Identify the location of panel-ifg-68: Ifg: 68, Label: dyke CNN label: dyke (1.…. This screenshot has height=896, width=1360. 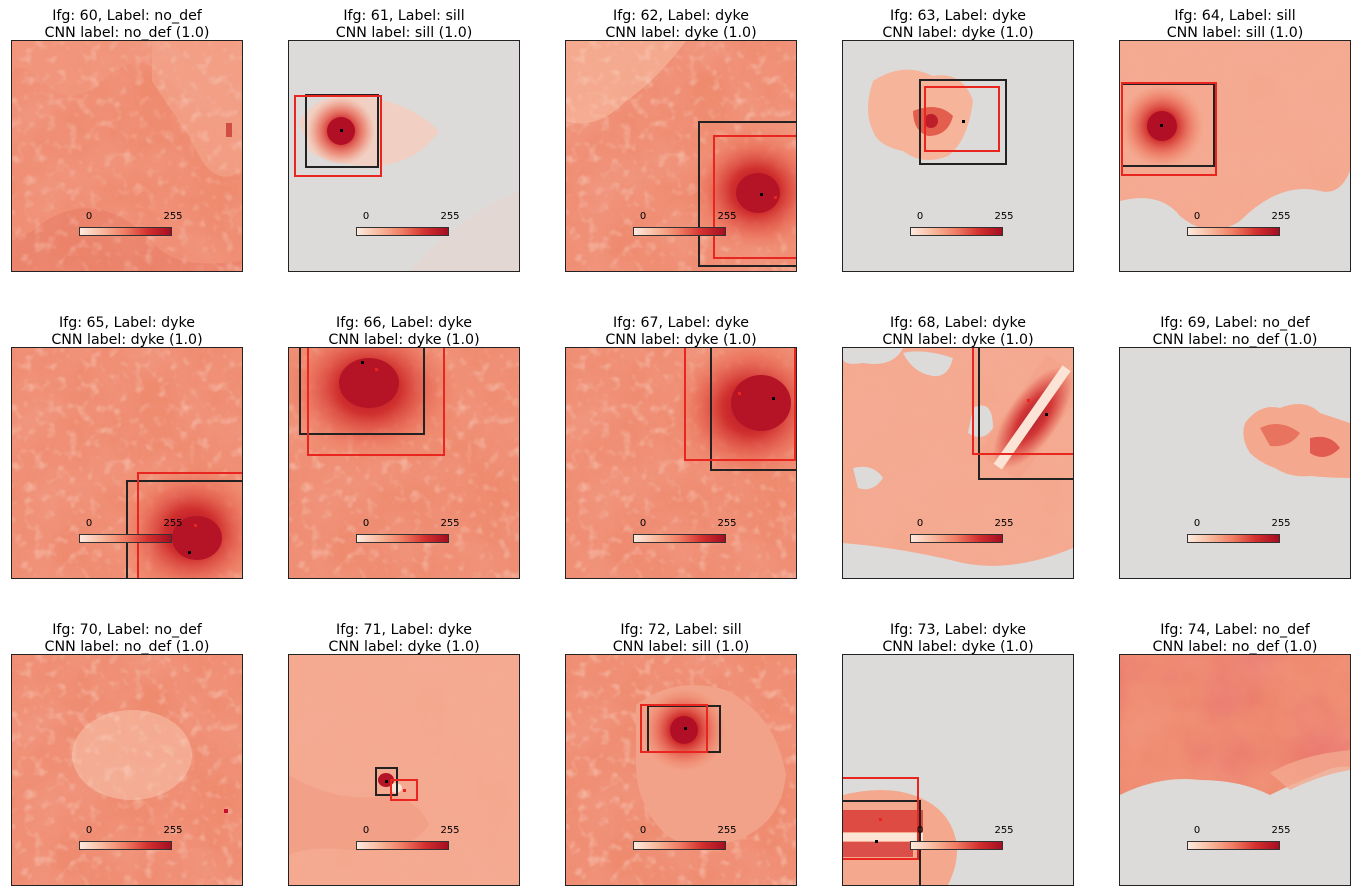
(958, 447).